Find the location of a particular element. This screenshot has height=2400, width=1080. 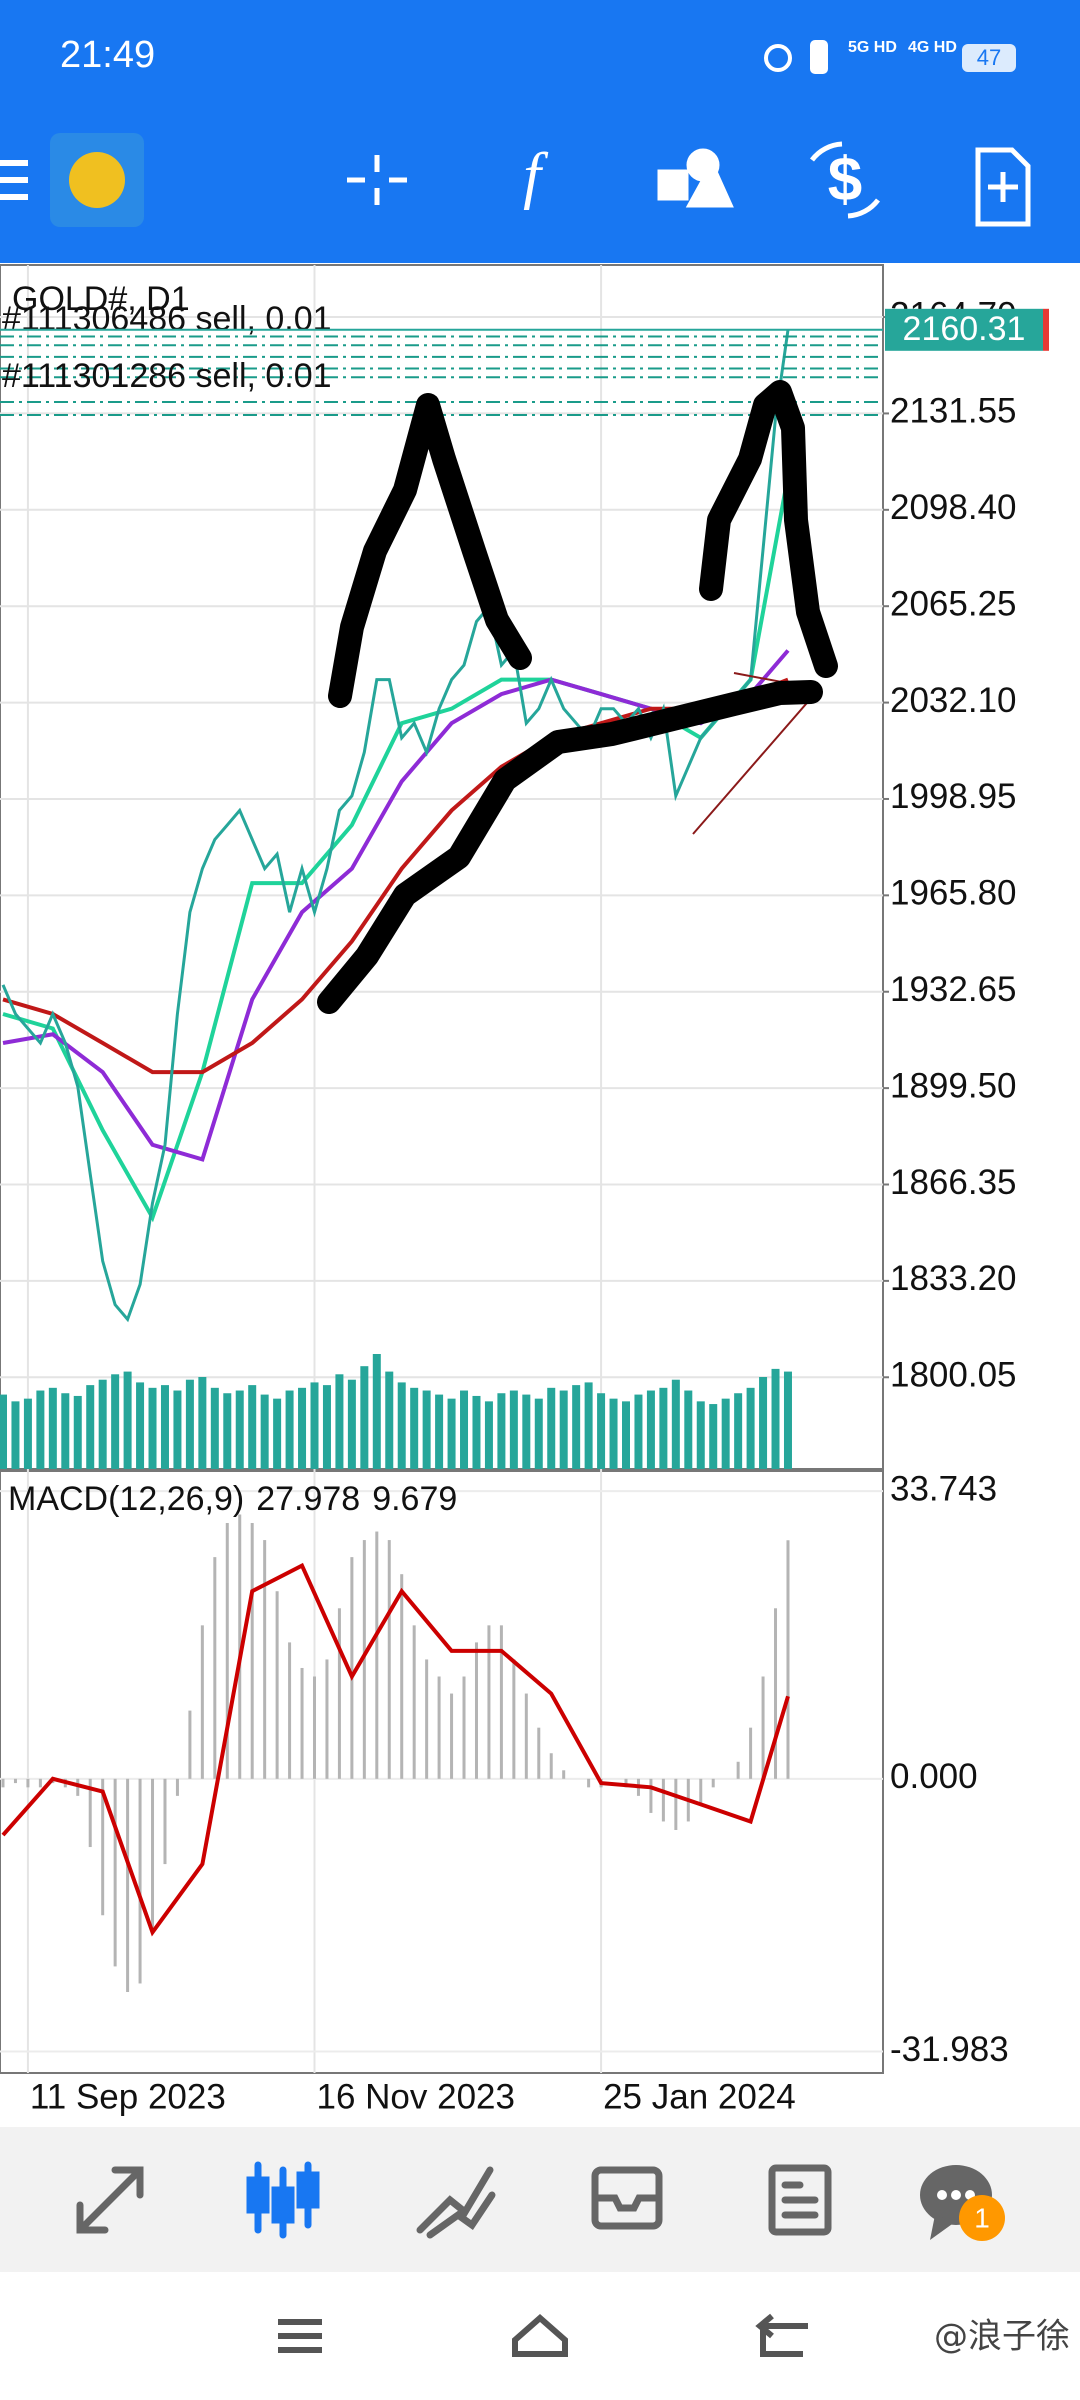

bottom-nav is located at coordinates (540, 2199).